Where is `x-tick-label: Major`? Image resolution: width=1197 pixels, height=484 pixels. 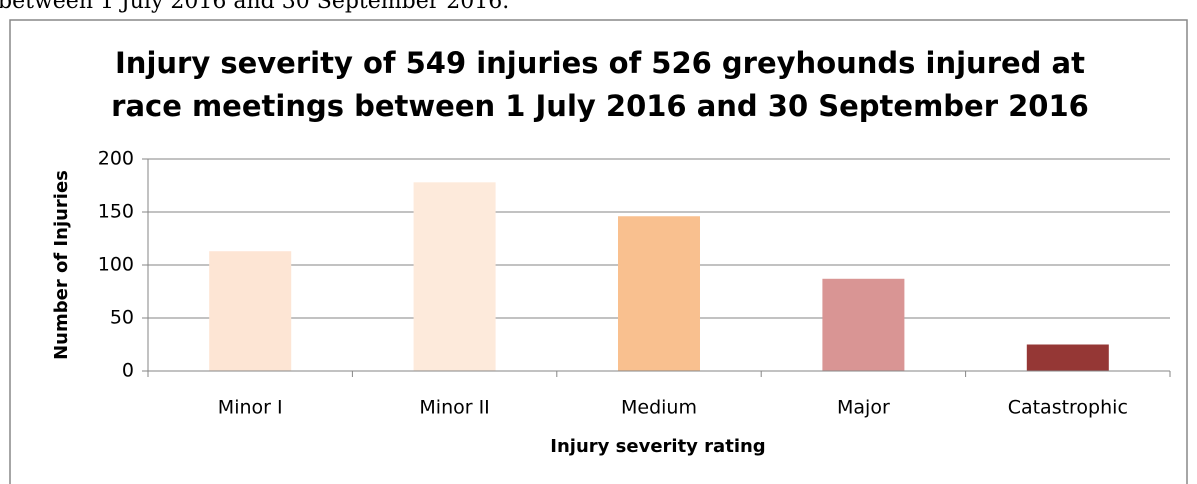
x-tick-label: Major is located at coordinates (863, 408).